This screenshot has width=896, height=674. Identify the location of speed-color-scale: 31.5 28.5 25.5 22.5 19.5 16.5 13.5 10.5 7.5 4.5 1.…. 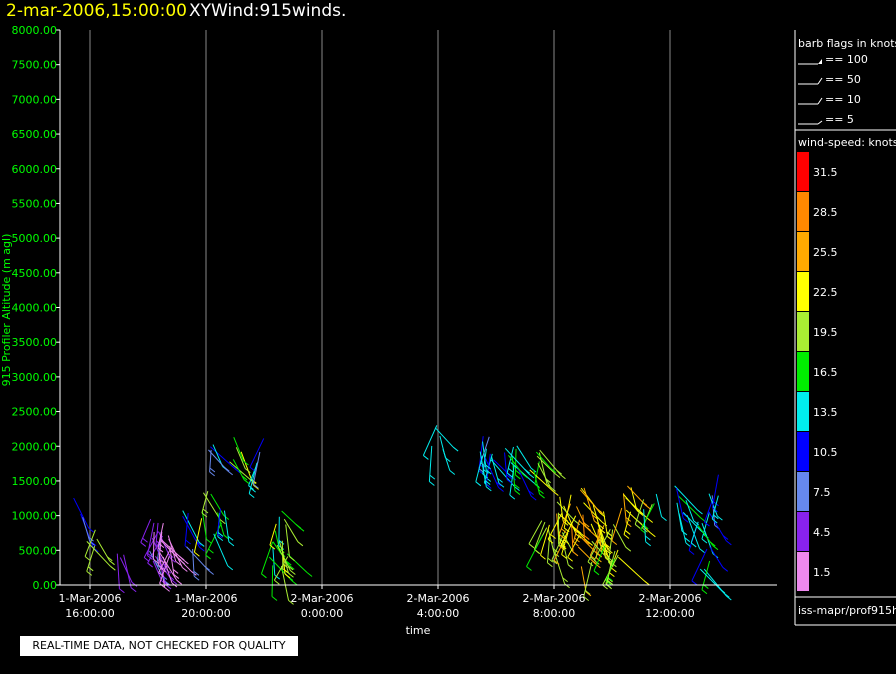
(817, 371).